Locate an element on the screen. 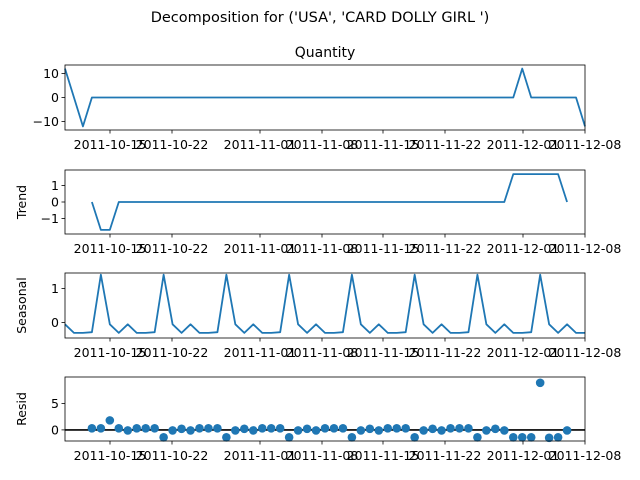 The width and height of the screenshot is (640, 480). y-axis-label: Trend is located at coordinates (21, 202).